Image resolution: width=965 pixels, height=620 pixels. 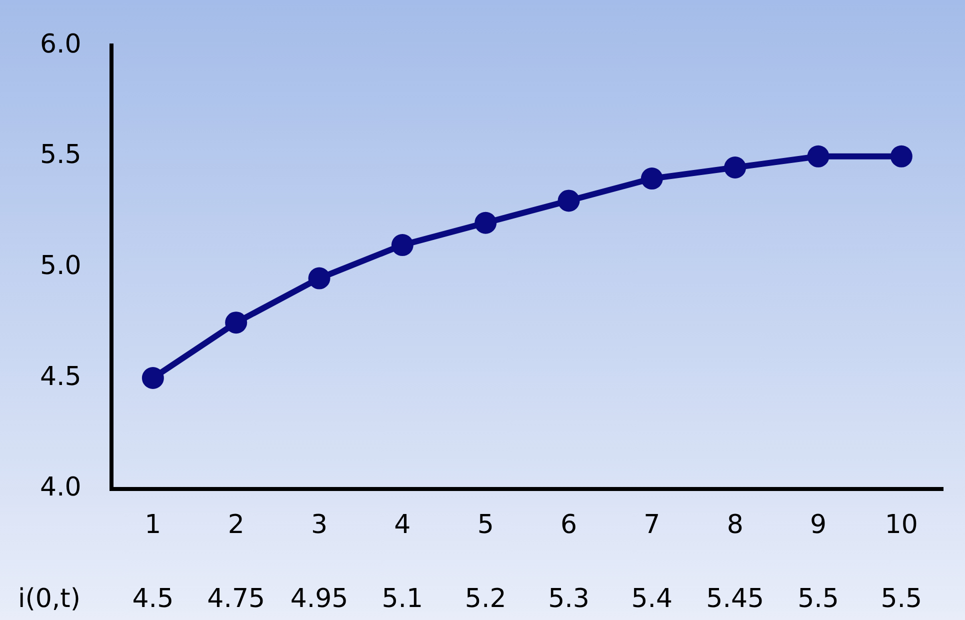 I want to click on data-label: 4.5, so click(x=153, y=599).